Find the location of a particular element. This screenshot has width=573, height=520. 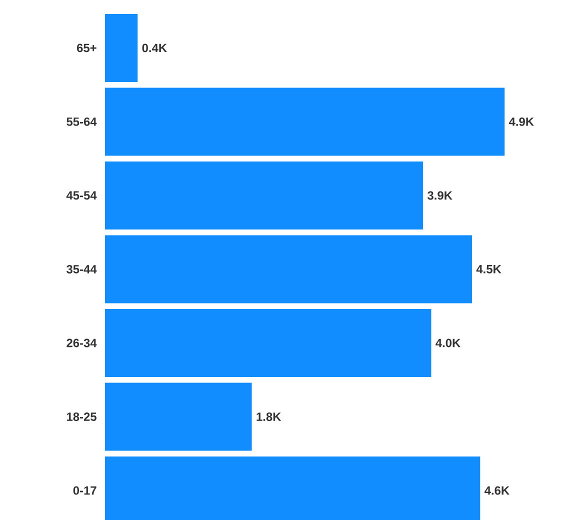

data-label: 1.8K is located at coordinates (269, 416).